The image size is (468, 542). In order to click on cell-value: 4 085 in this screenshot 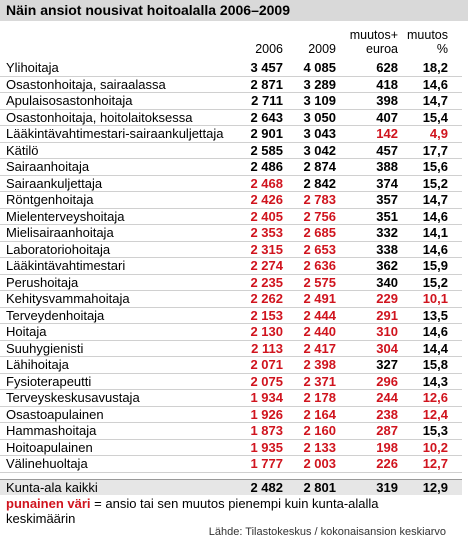, I will do `click(319, 67)`.